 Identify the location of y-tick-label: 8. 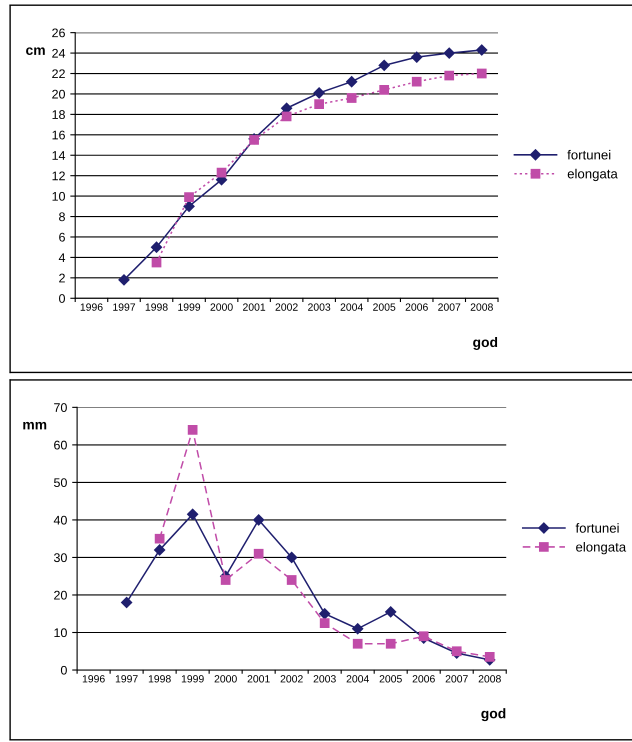
(62, 217).